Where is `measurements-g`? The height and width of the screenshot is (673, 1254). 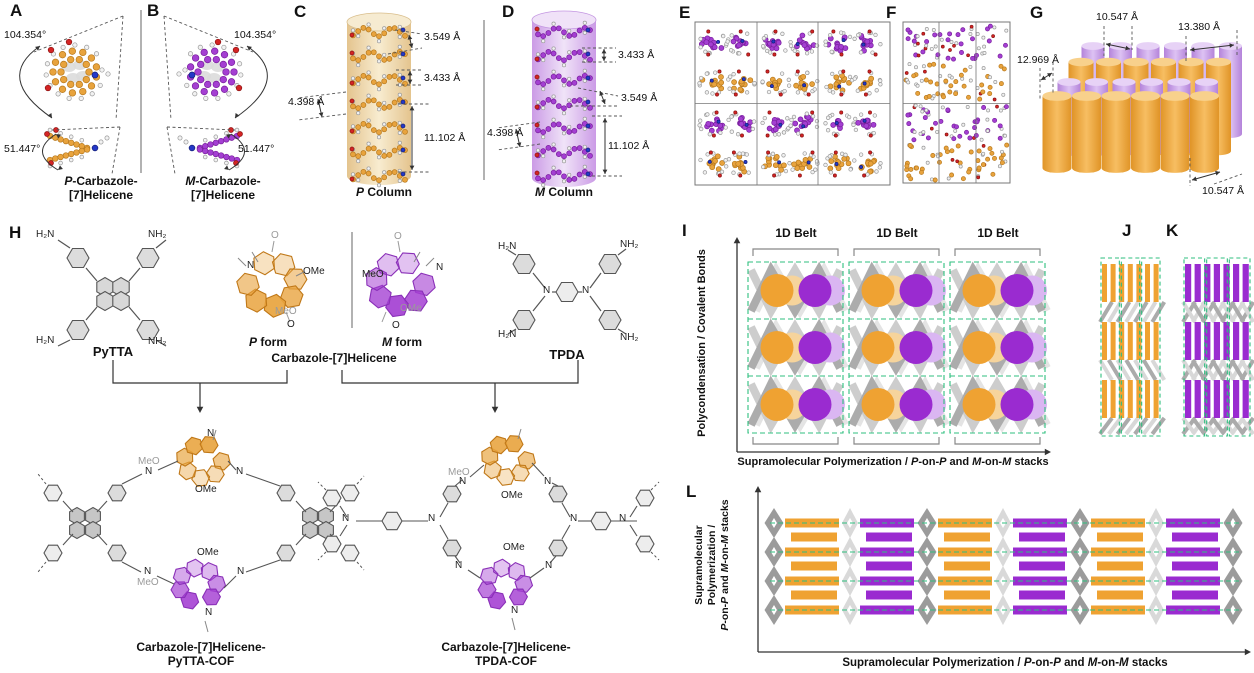
measurements-g is located at coordinates (1141, 106).